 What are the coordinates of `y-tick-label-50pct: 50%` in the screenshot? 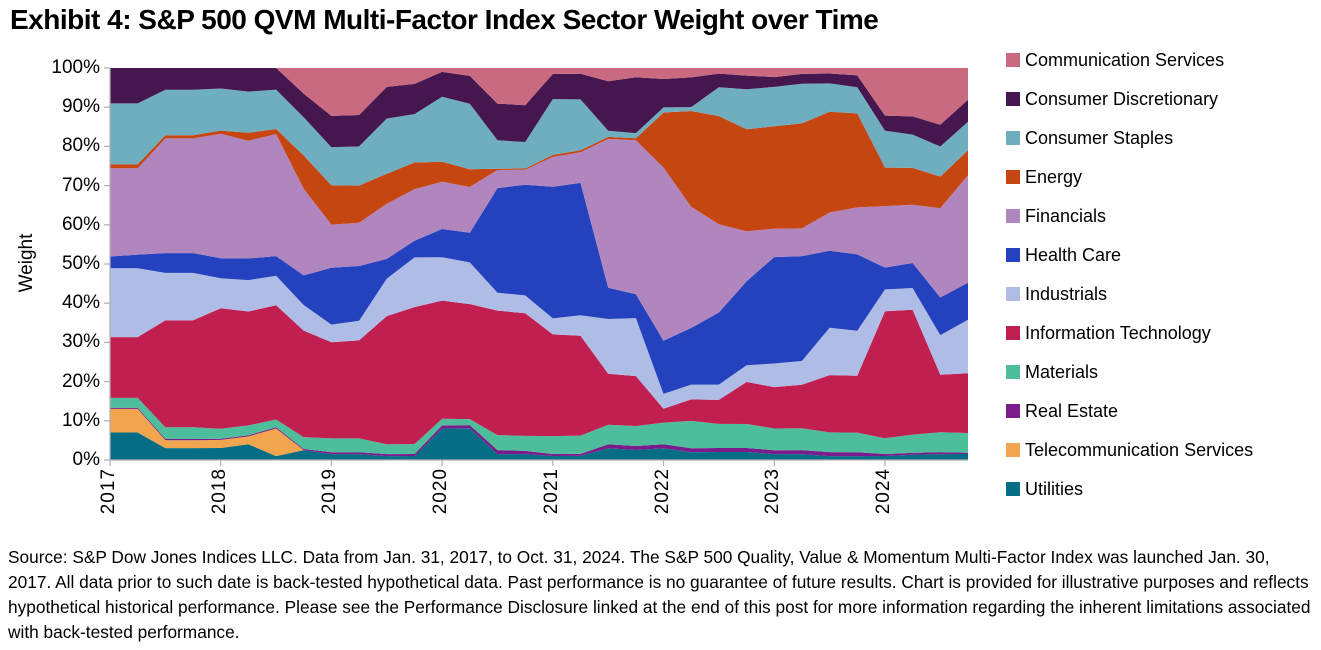 It's located at (80, 263).